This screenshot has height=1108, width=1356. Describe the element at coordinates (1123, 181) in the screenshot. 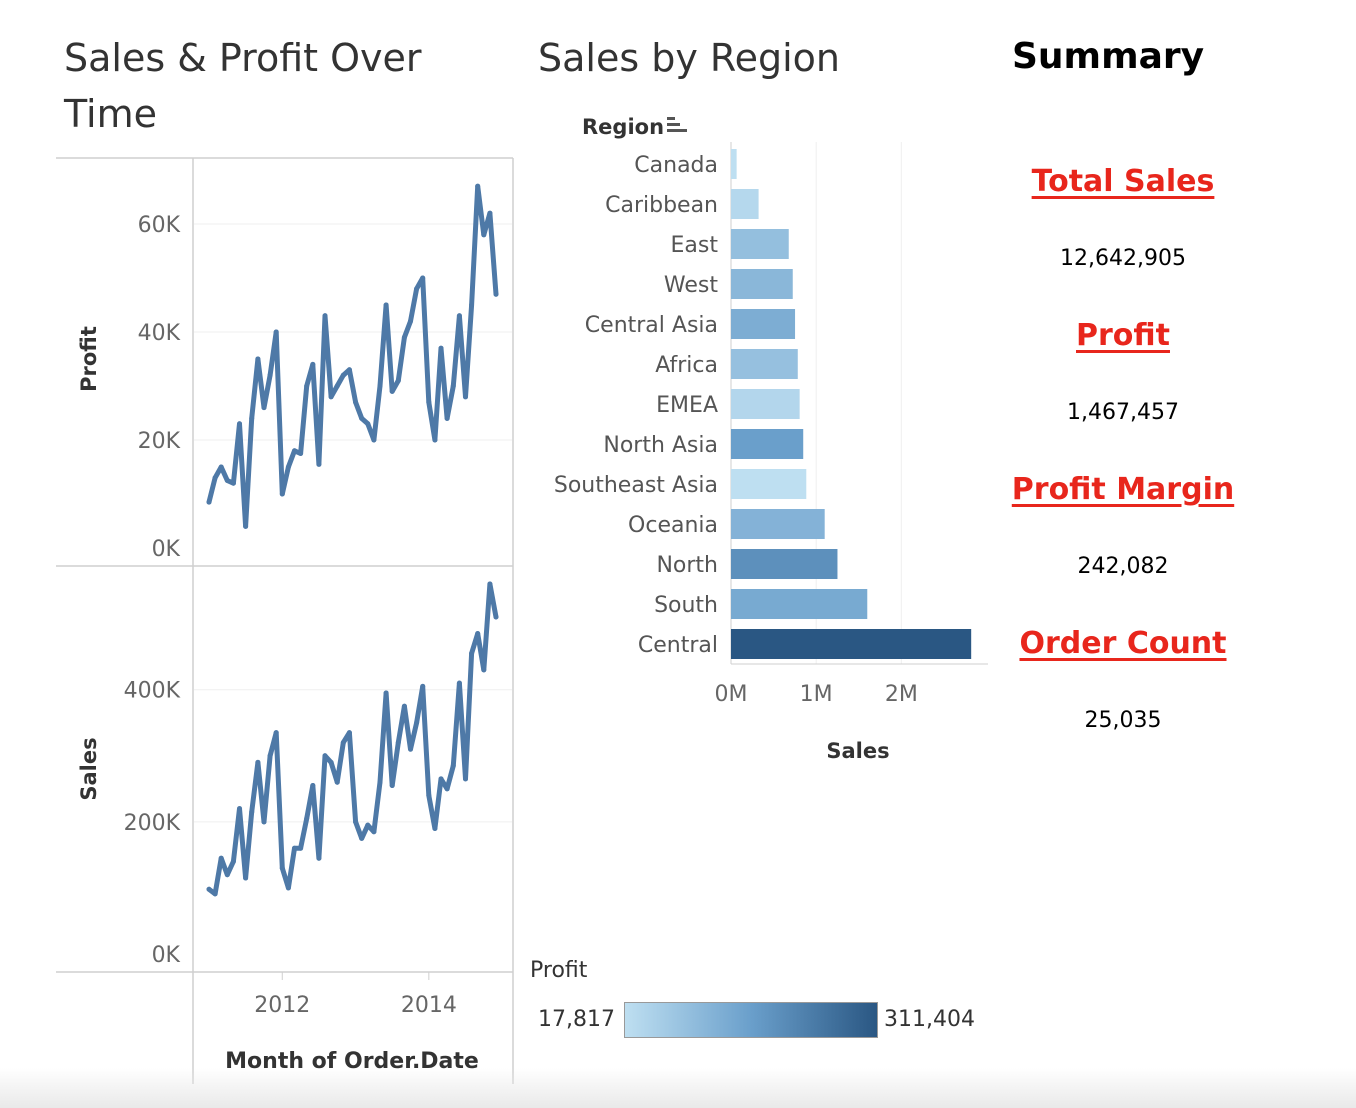

I see `total-sales-link: Total Sales` at that location.